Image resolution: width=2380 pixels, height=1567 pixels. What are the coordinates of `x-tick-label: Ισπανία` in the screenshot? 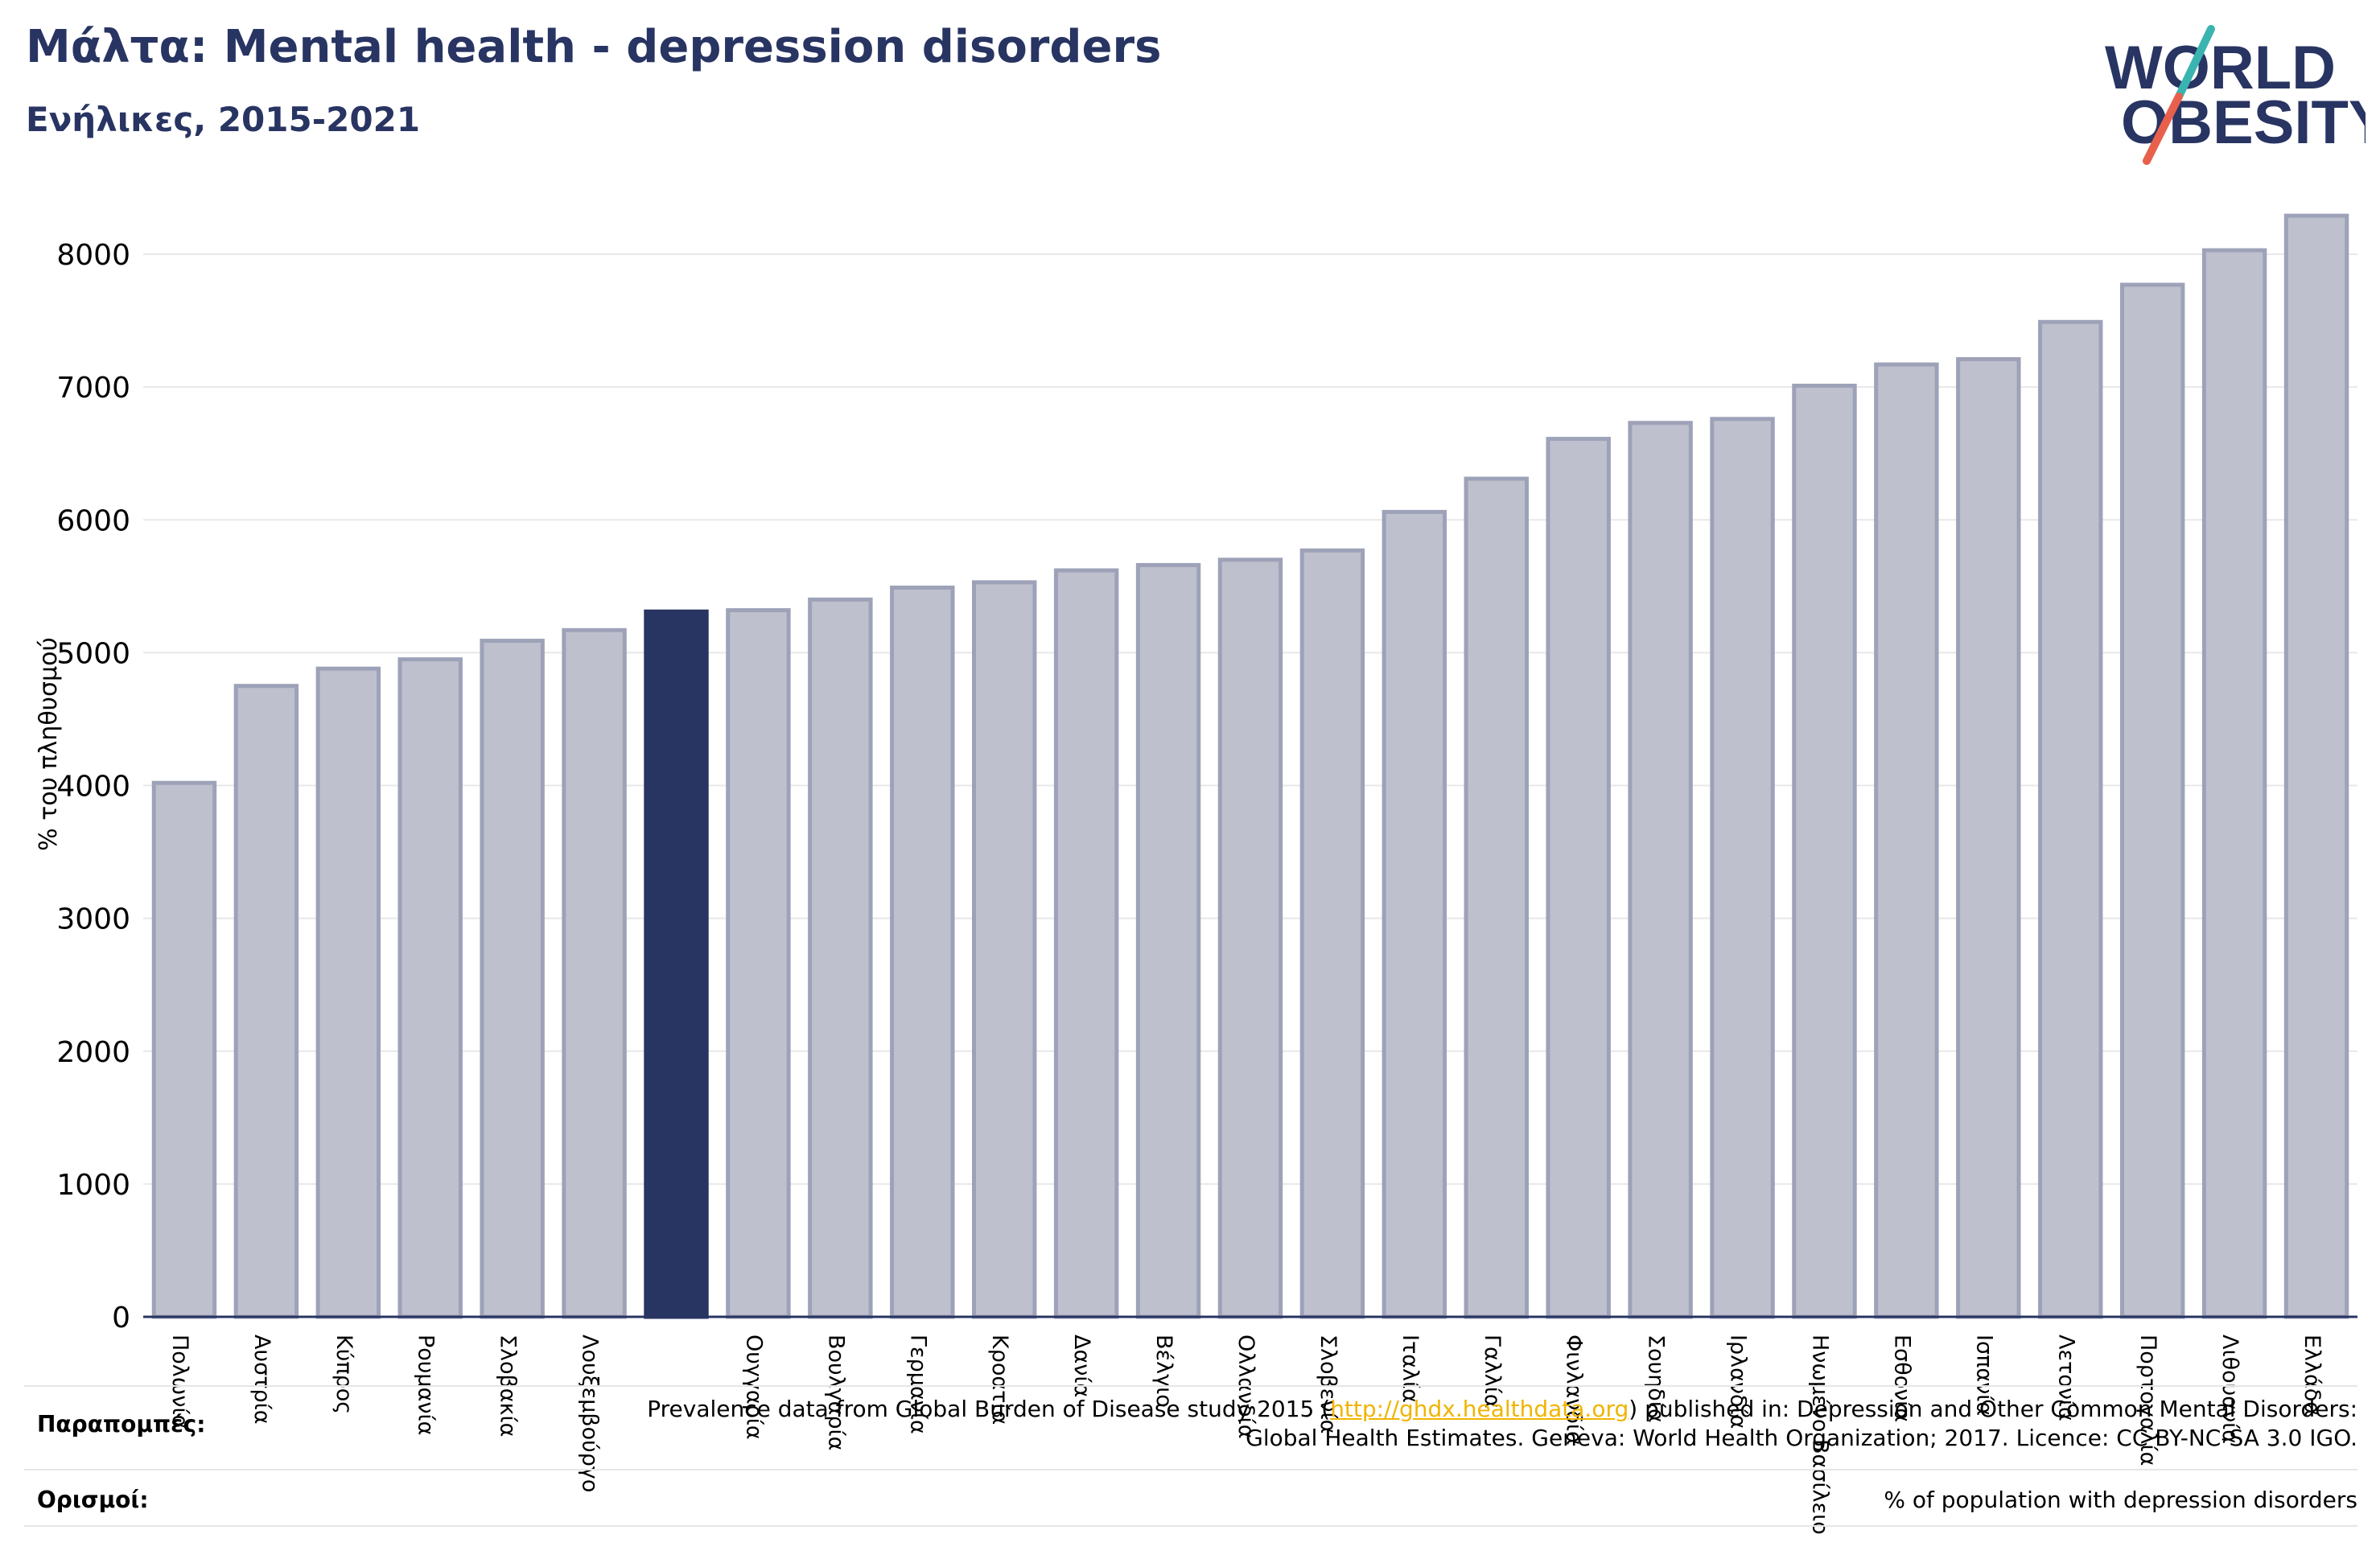 It's located at (1984, 1376).